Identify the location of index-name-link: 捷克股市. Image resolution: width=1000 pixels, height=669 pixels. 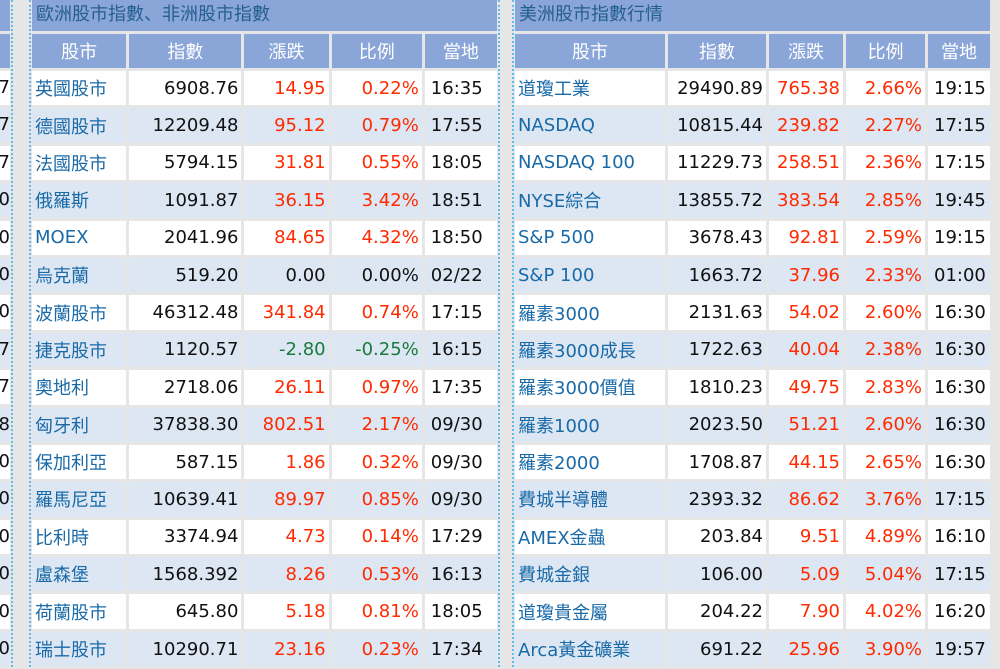
(79, 350).